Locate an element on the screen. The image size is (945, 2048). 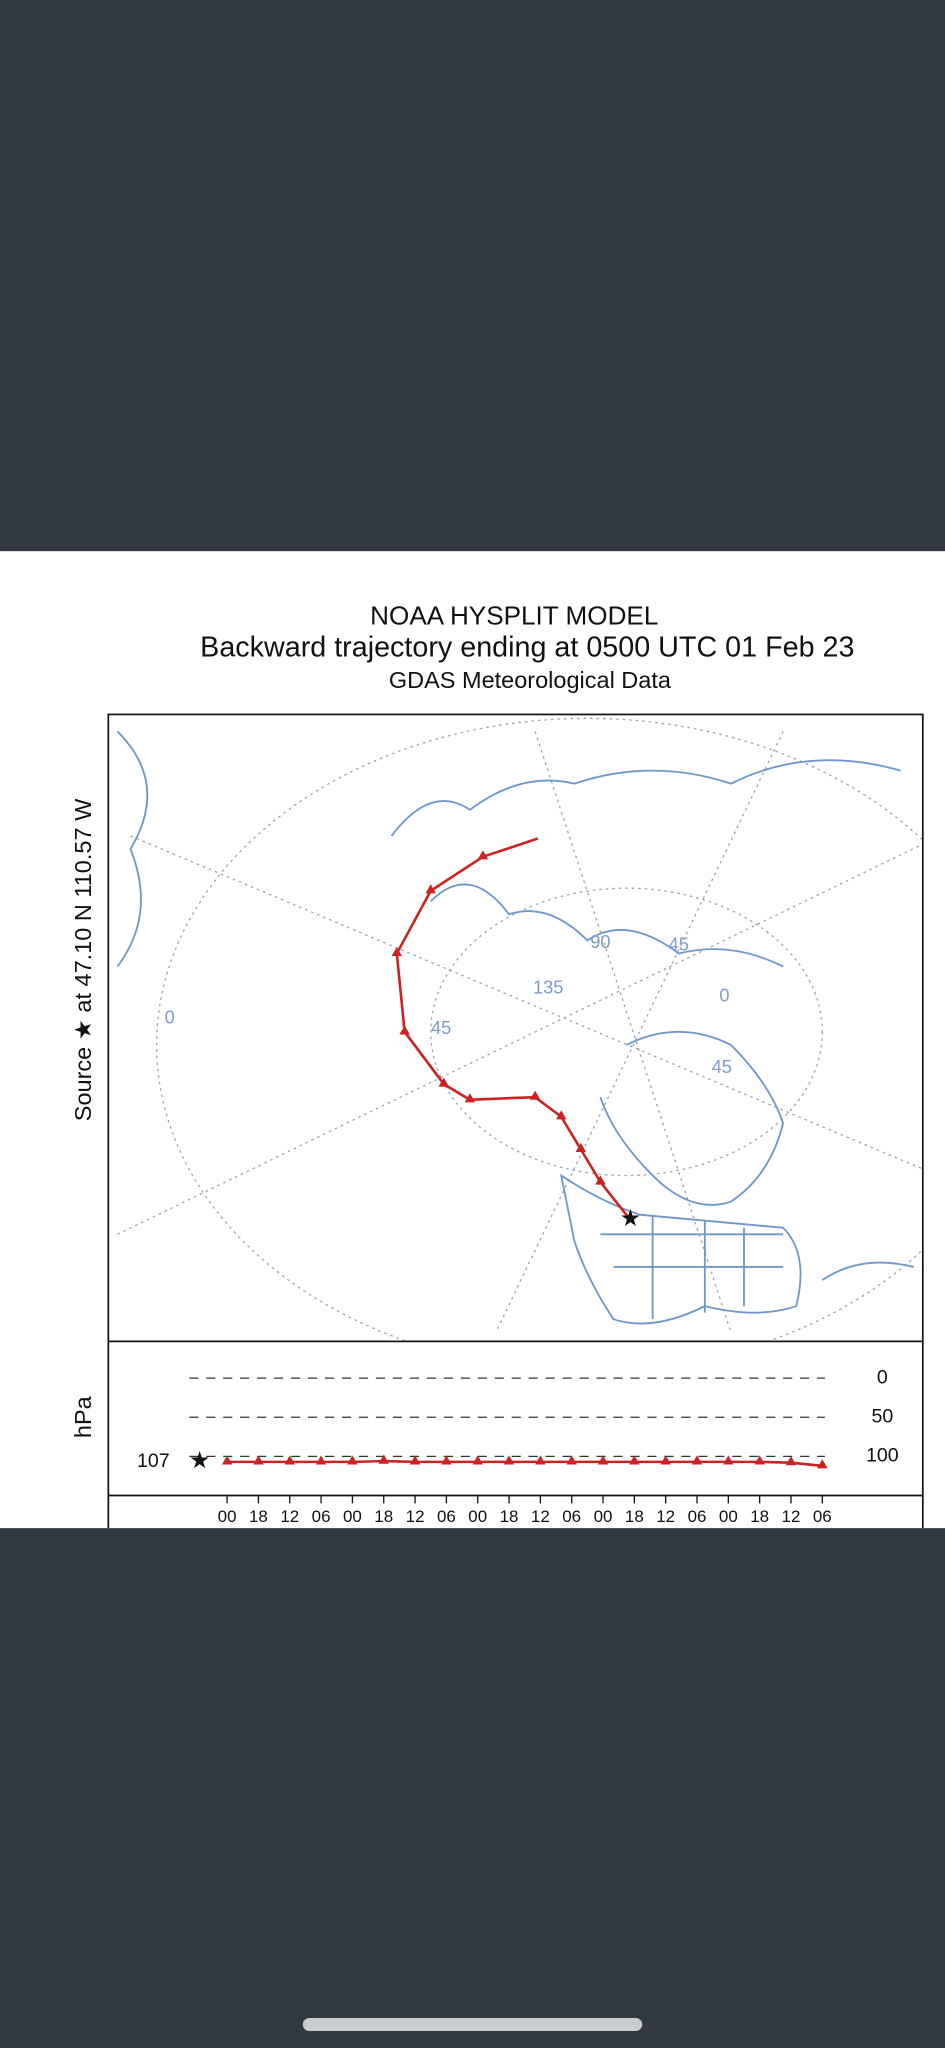
y-tick-label: 100 is located at coordinates (882, 1456).